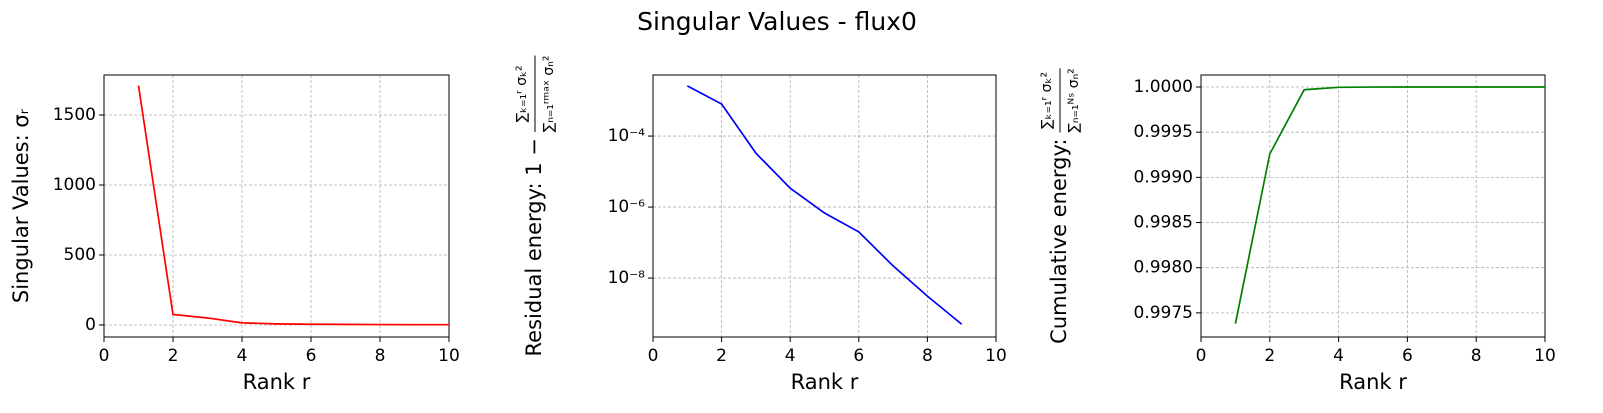 The height and width of the screenshot is (413, 1603). I want to click on y-tick-label: 10⁻⁸, so click(627, 278).